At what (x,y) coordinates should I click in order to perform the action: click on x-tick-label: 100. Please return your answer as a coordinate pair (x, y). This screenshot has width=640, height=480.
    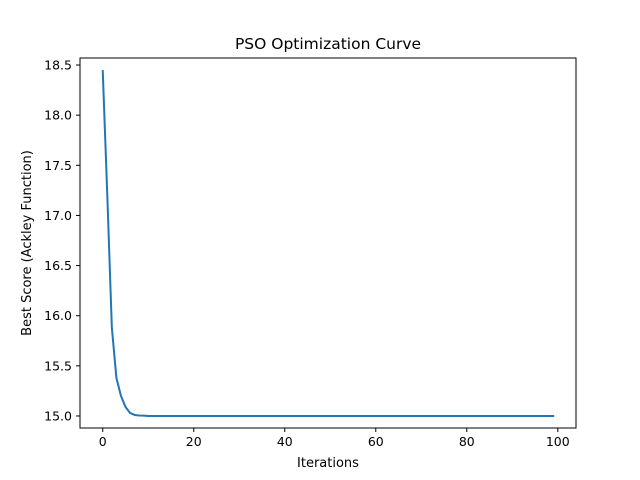
    Looking at the image, I should click on (558, 441).